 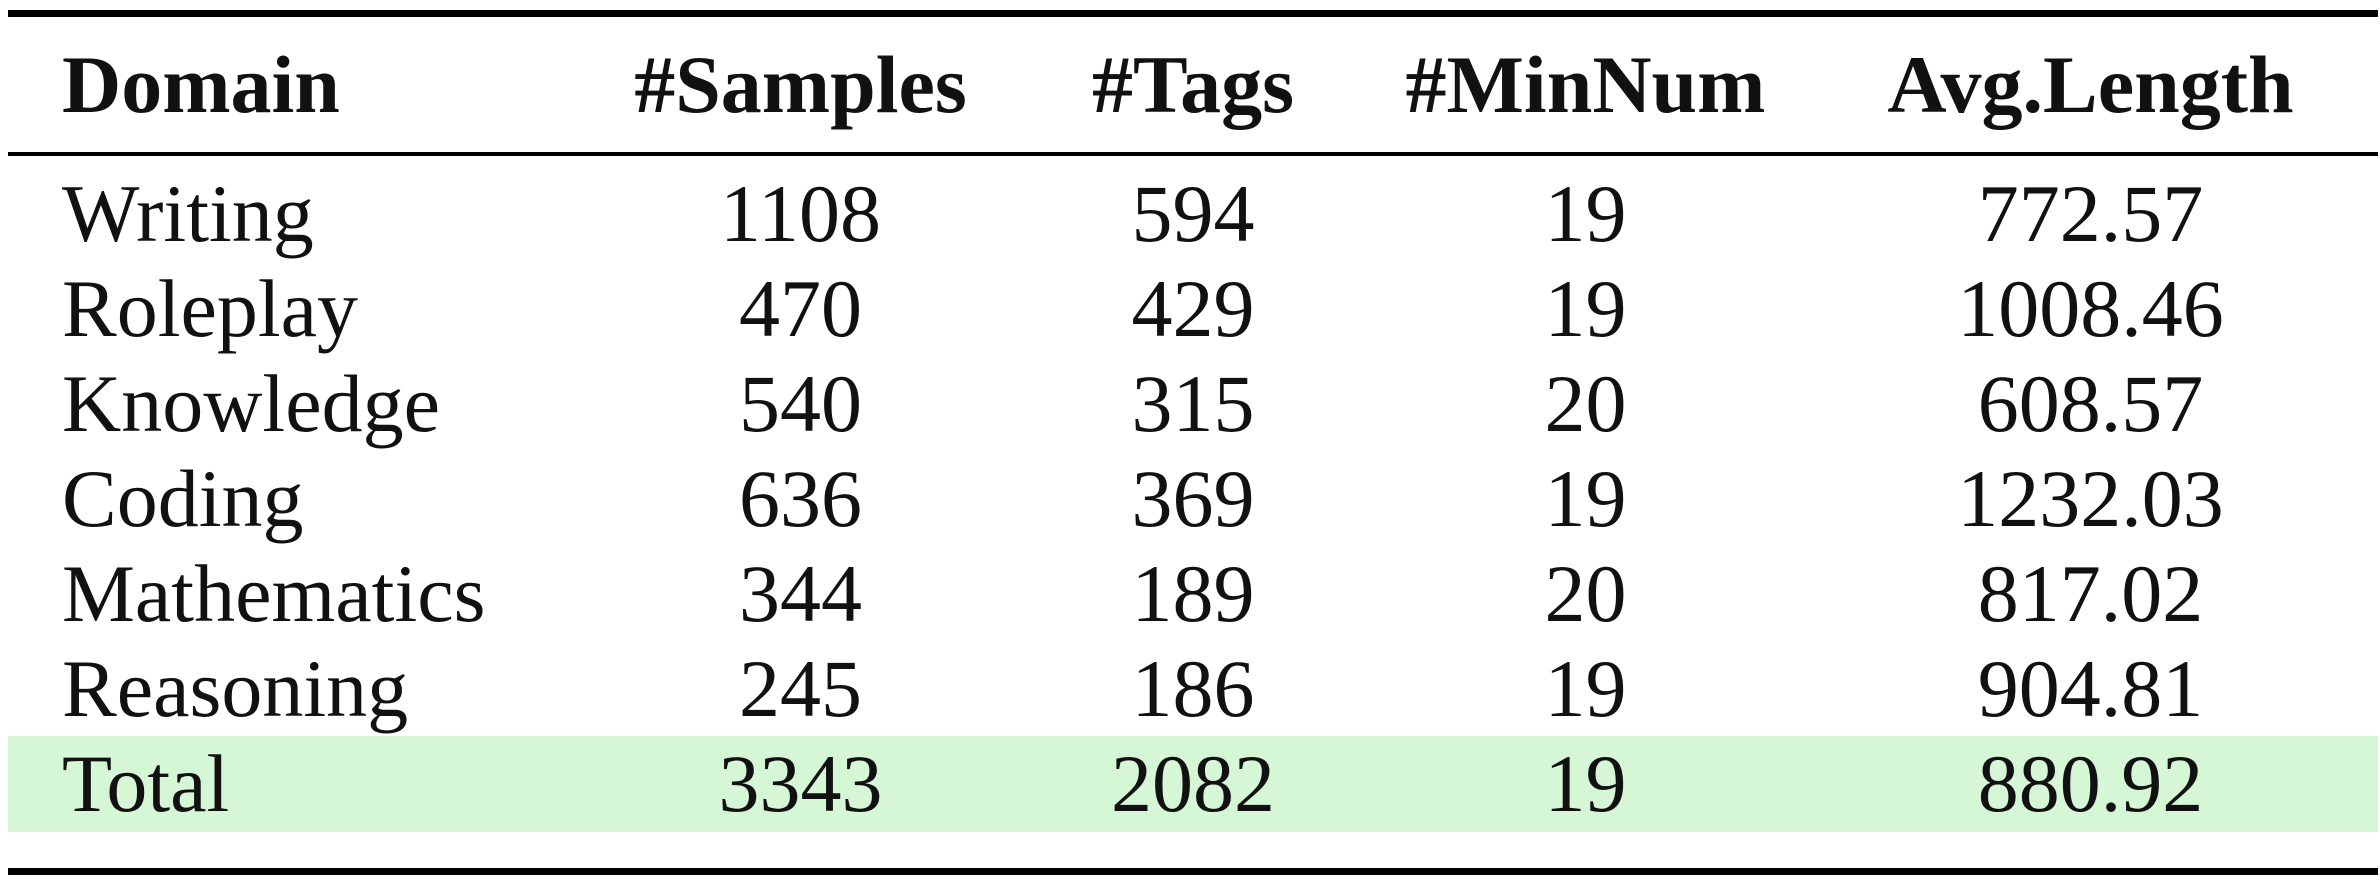 I want to click on table-row: Writing 1108 594 19 772.57, so click(x=1193, y=213).